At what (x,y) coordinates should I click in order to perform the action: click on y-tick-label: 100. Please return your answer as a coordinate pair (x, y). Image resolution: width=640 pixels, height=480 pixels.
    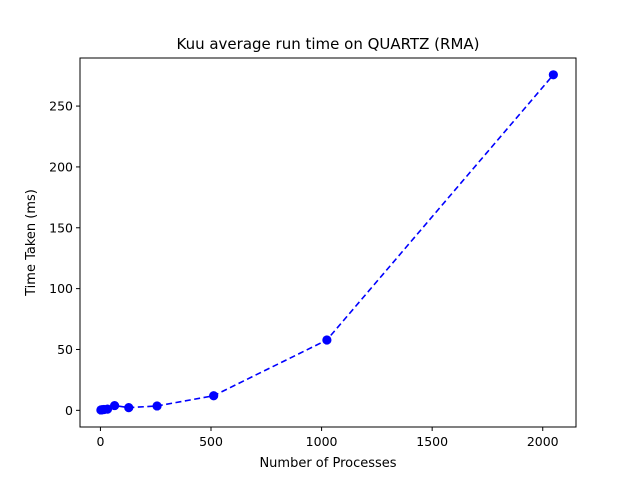
    Looking at the image, I should click on (61, 288).